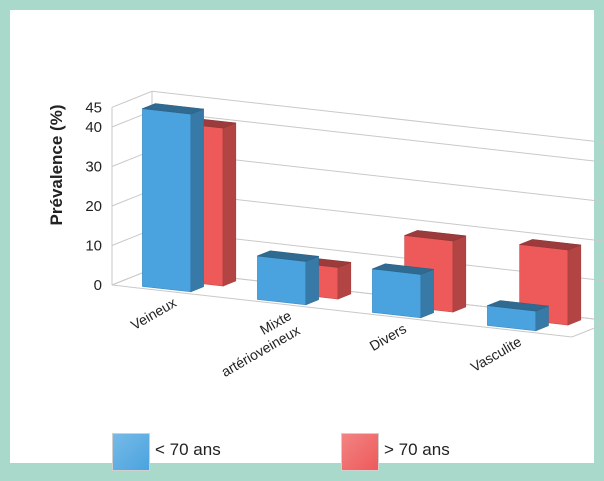 The height and width of the screenshot is (481, 604). I want to click on x-category-label-line: Divers, so click(388, 337).